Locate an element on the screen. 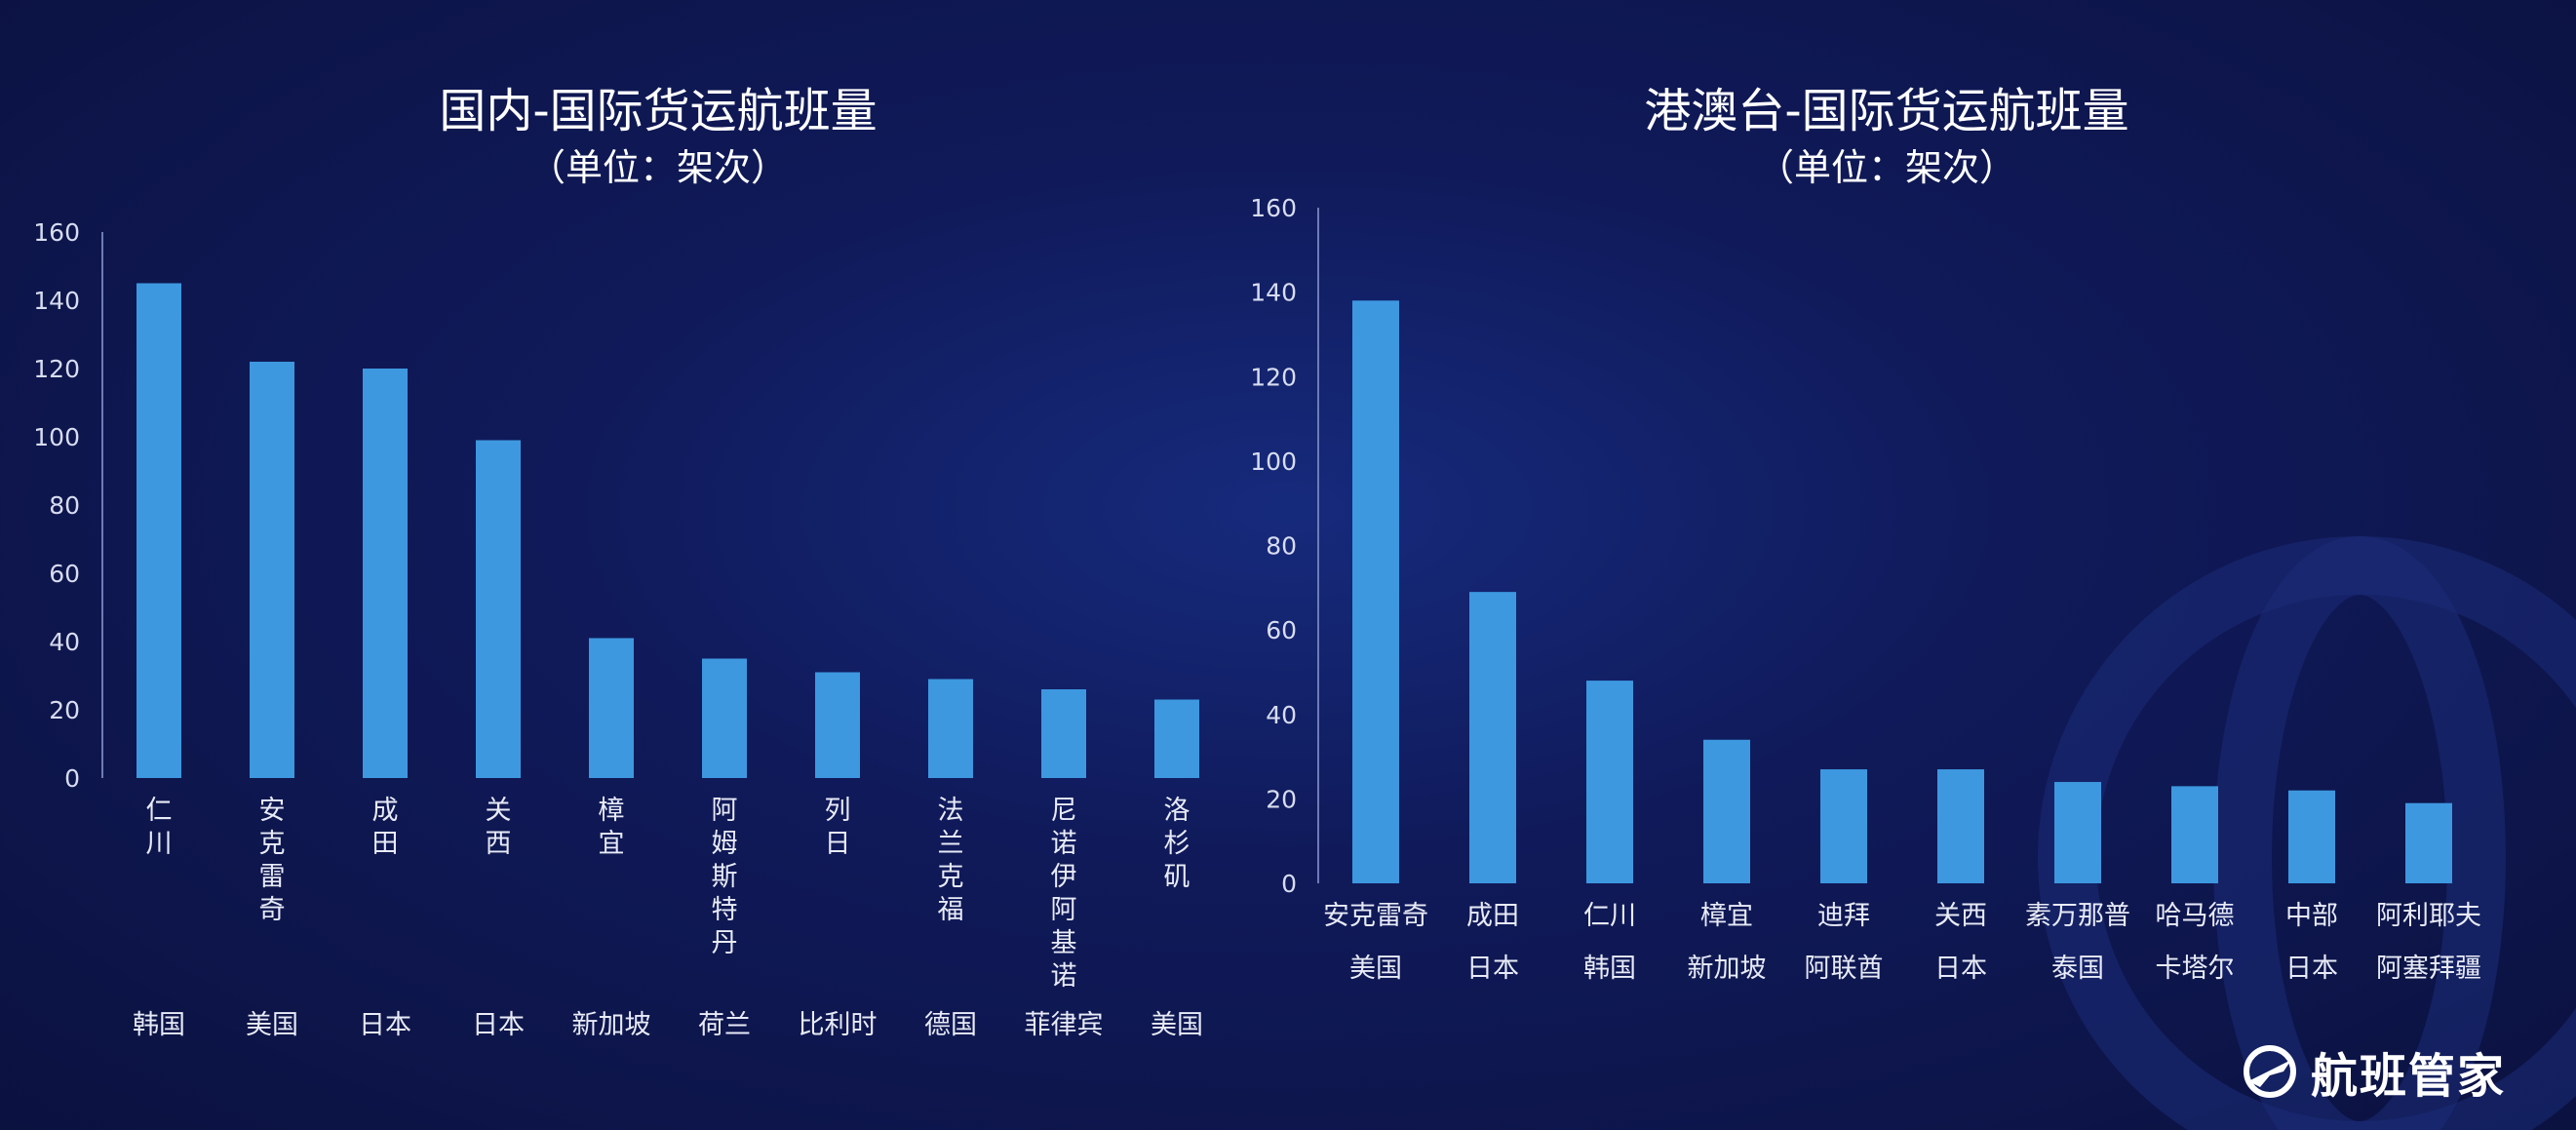 The image size is (2576, 1130). country-label: 泰国 is located at coordinates (2077, 969).